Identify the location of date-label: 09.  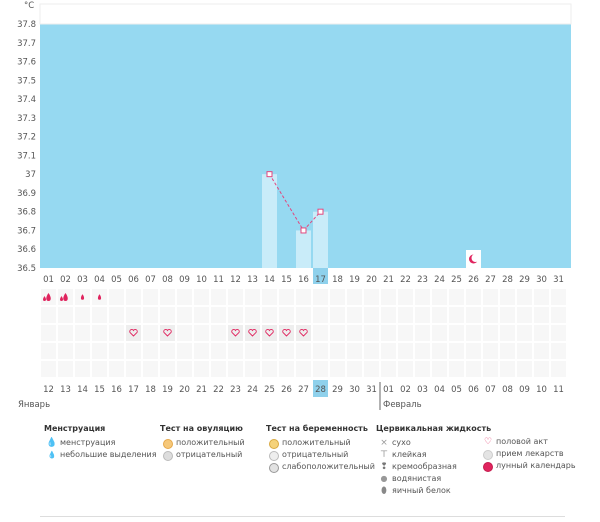
(524, 390).